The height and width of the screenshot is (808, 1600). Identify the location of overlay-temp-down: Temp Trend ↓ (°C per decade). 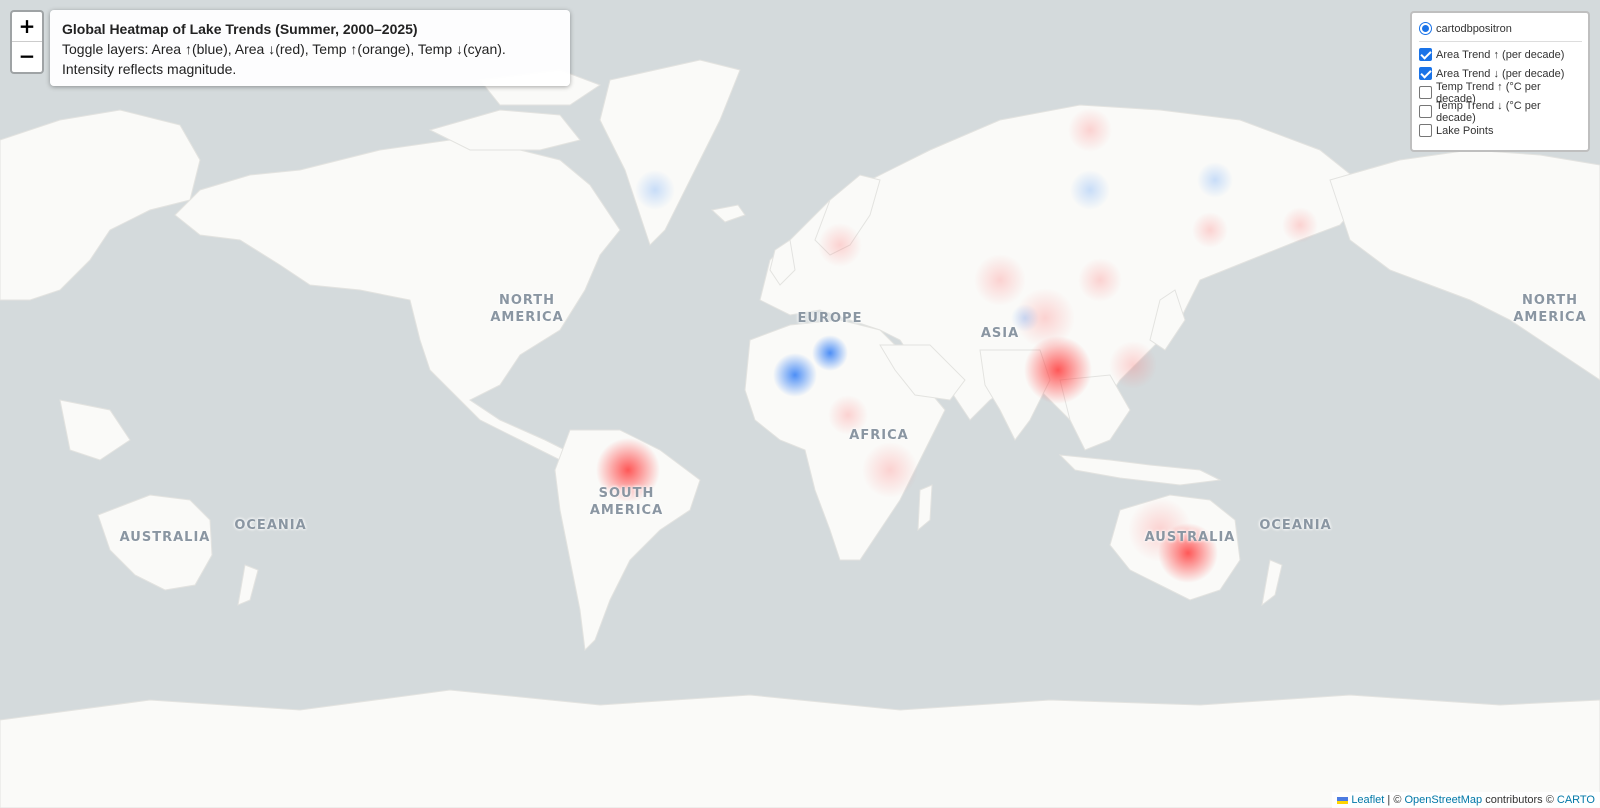
(1500, 111).